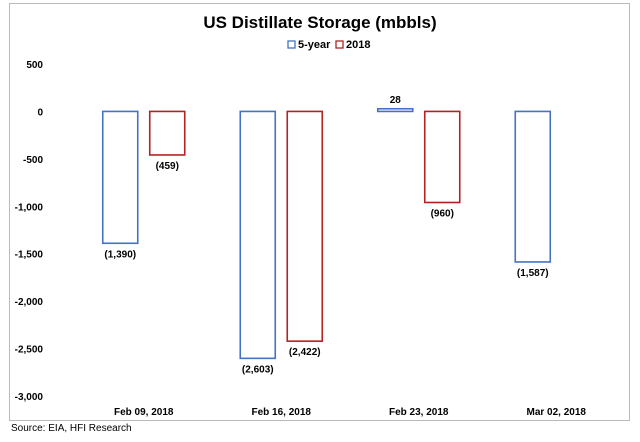 The image size is (640, 442). What do you see at coordinates (29, 207) in the screenshot?
I see `y-tick-label: -1,000` at bounding box center [29, 207].